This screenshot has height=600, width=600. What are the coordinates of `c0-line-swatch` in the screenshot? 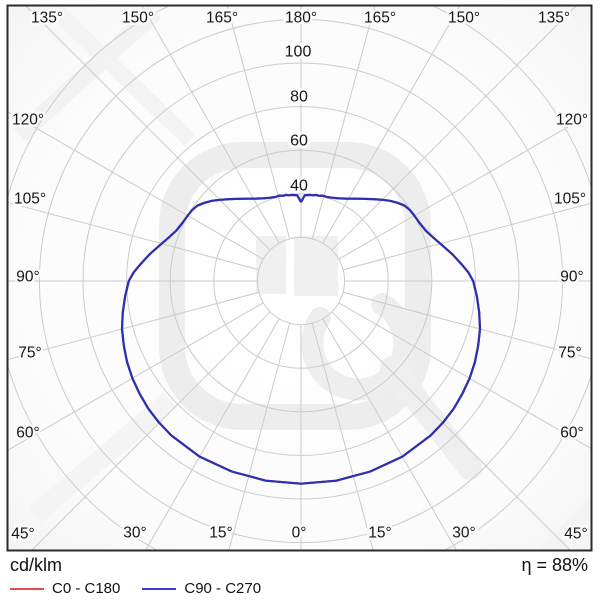 It's located at (27, 588).